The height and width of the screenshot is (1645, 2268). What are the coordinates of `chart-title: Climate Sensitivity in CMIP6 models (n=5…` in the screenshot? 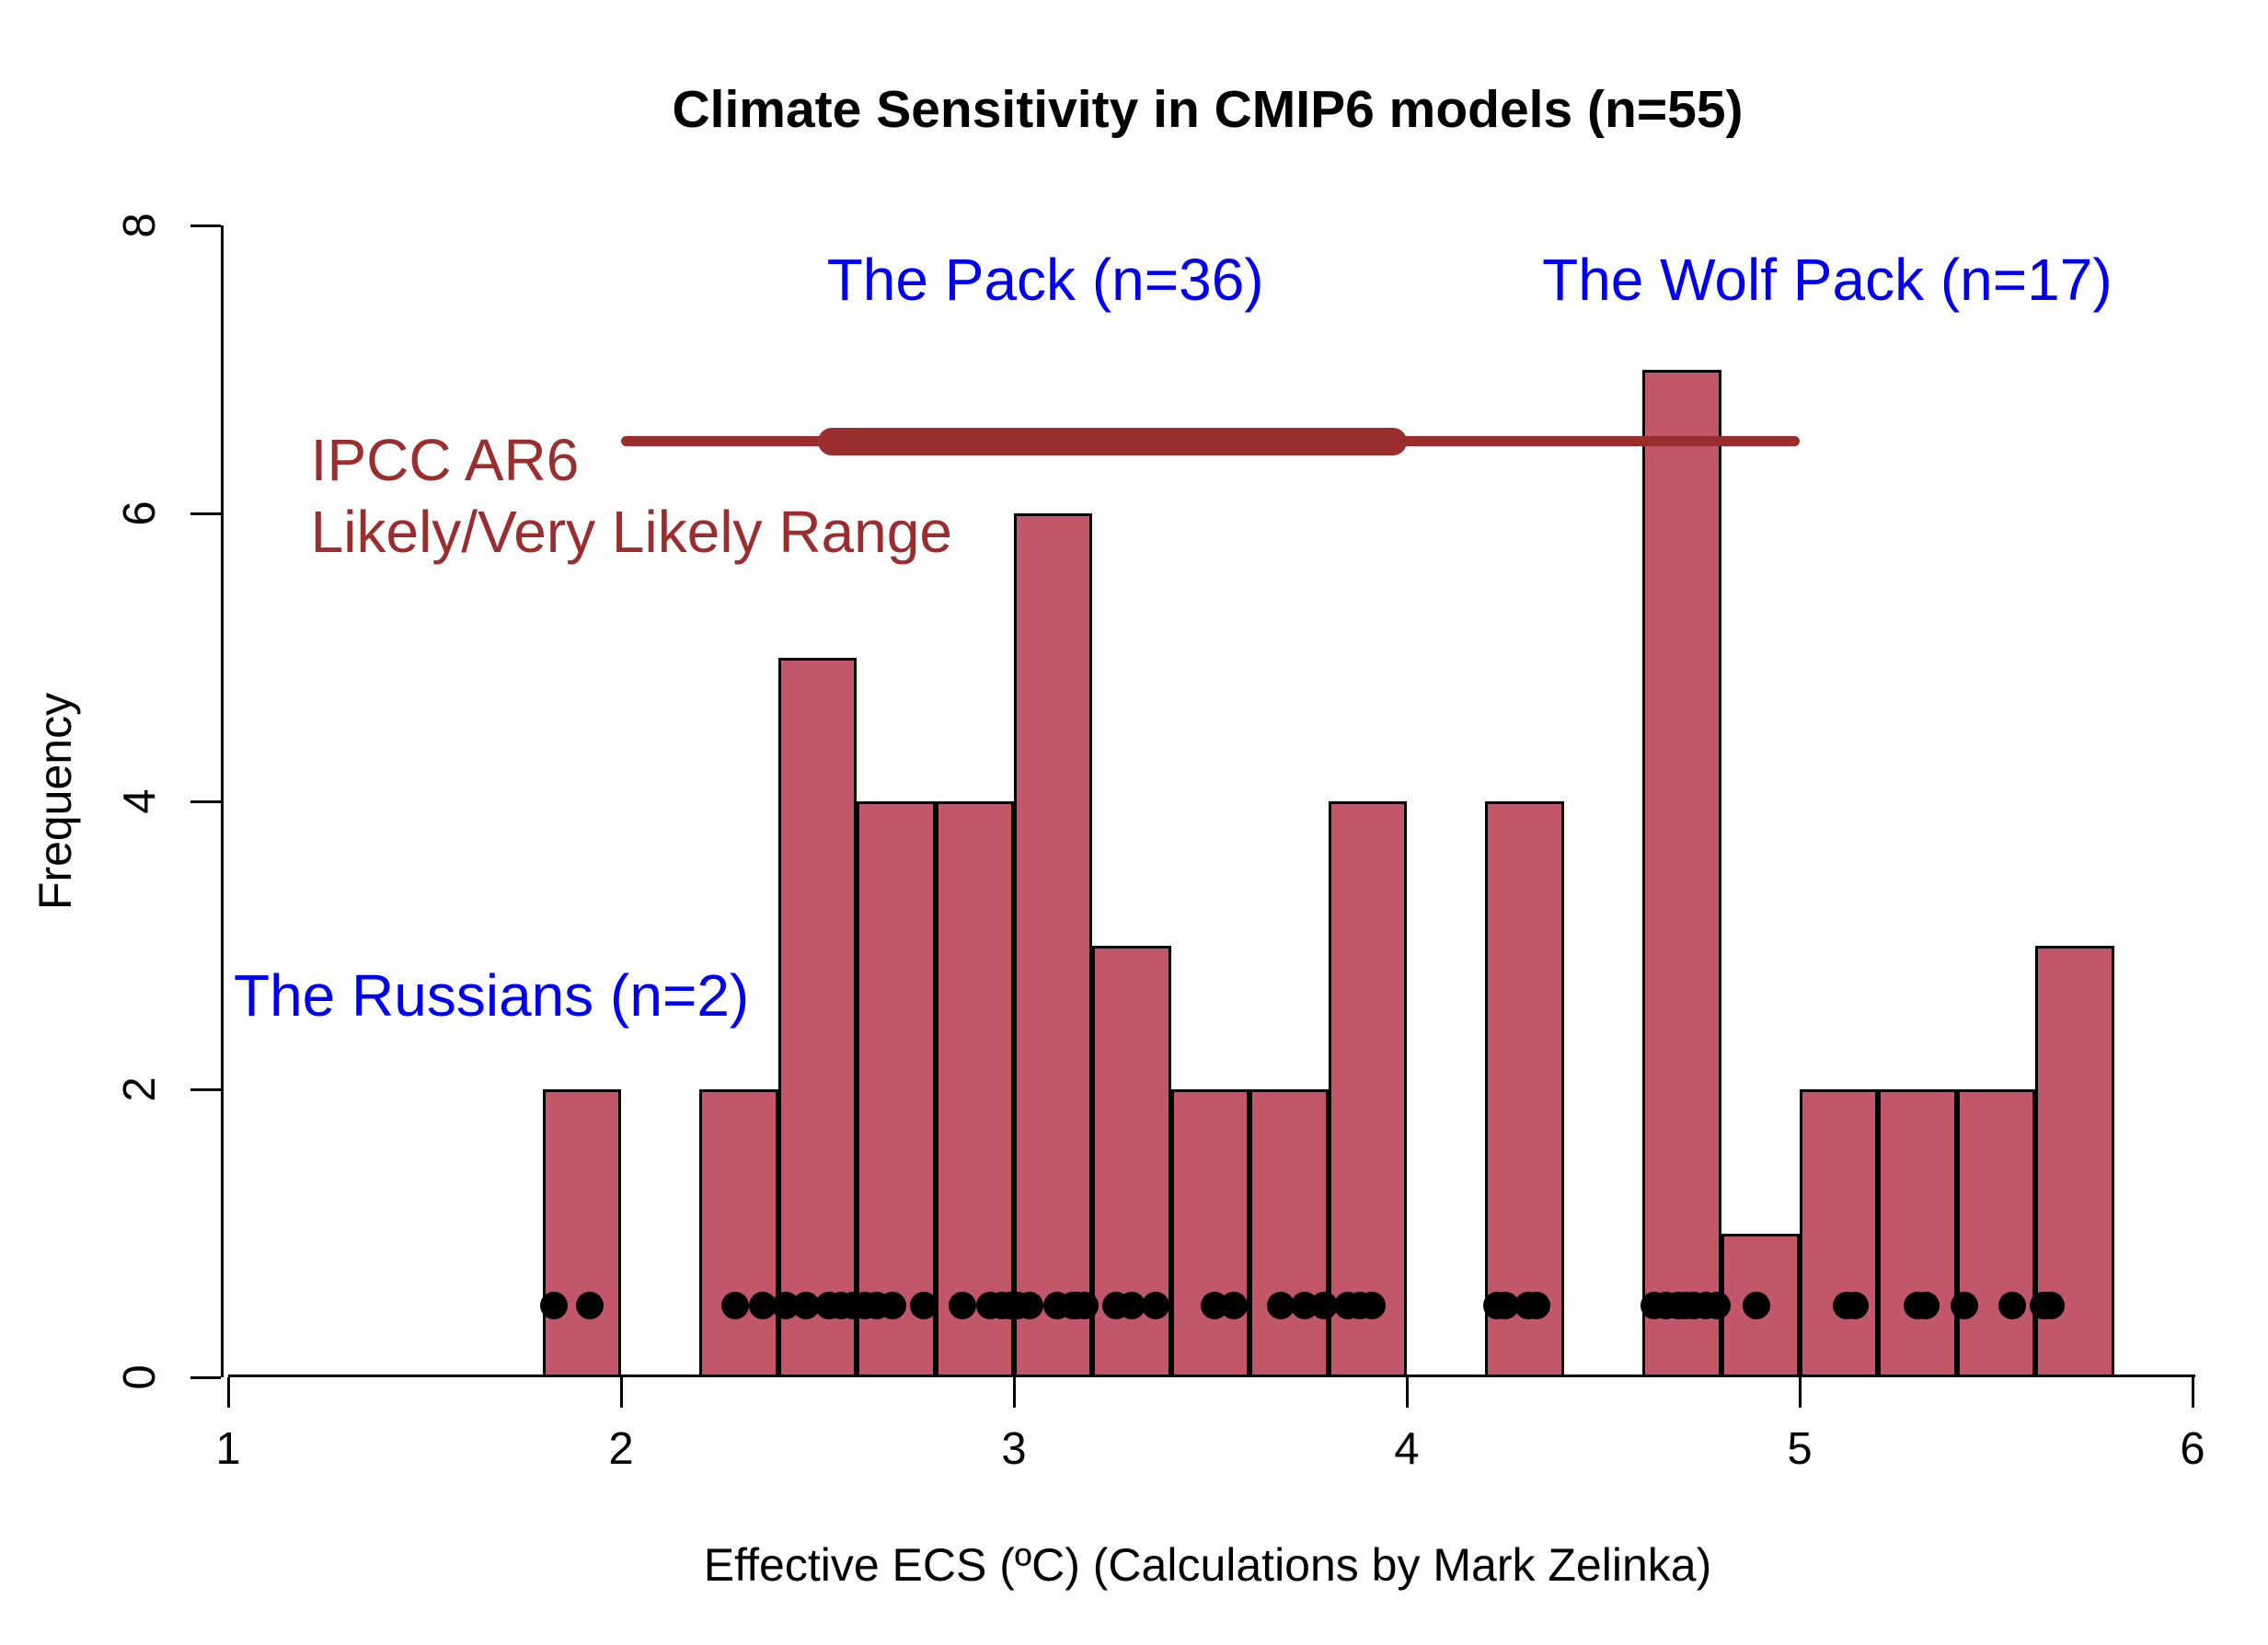 It's located at (1208, 109).